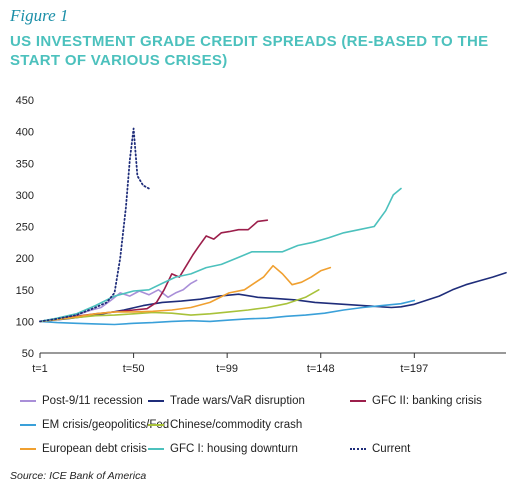  What do you see at coordinates (28, 354) in the screenshot?
I see `y-tick-label: 50` at bounding box center [28, 354].